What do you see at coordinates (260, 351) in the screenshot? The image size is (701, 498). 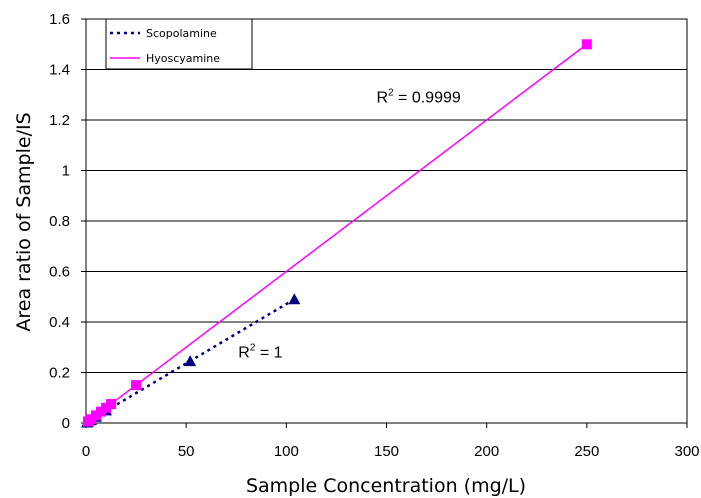 I see `scopolamine-r2-label: R2 = 1` at bounding box center [260, 351].